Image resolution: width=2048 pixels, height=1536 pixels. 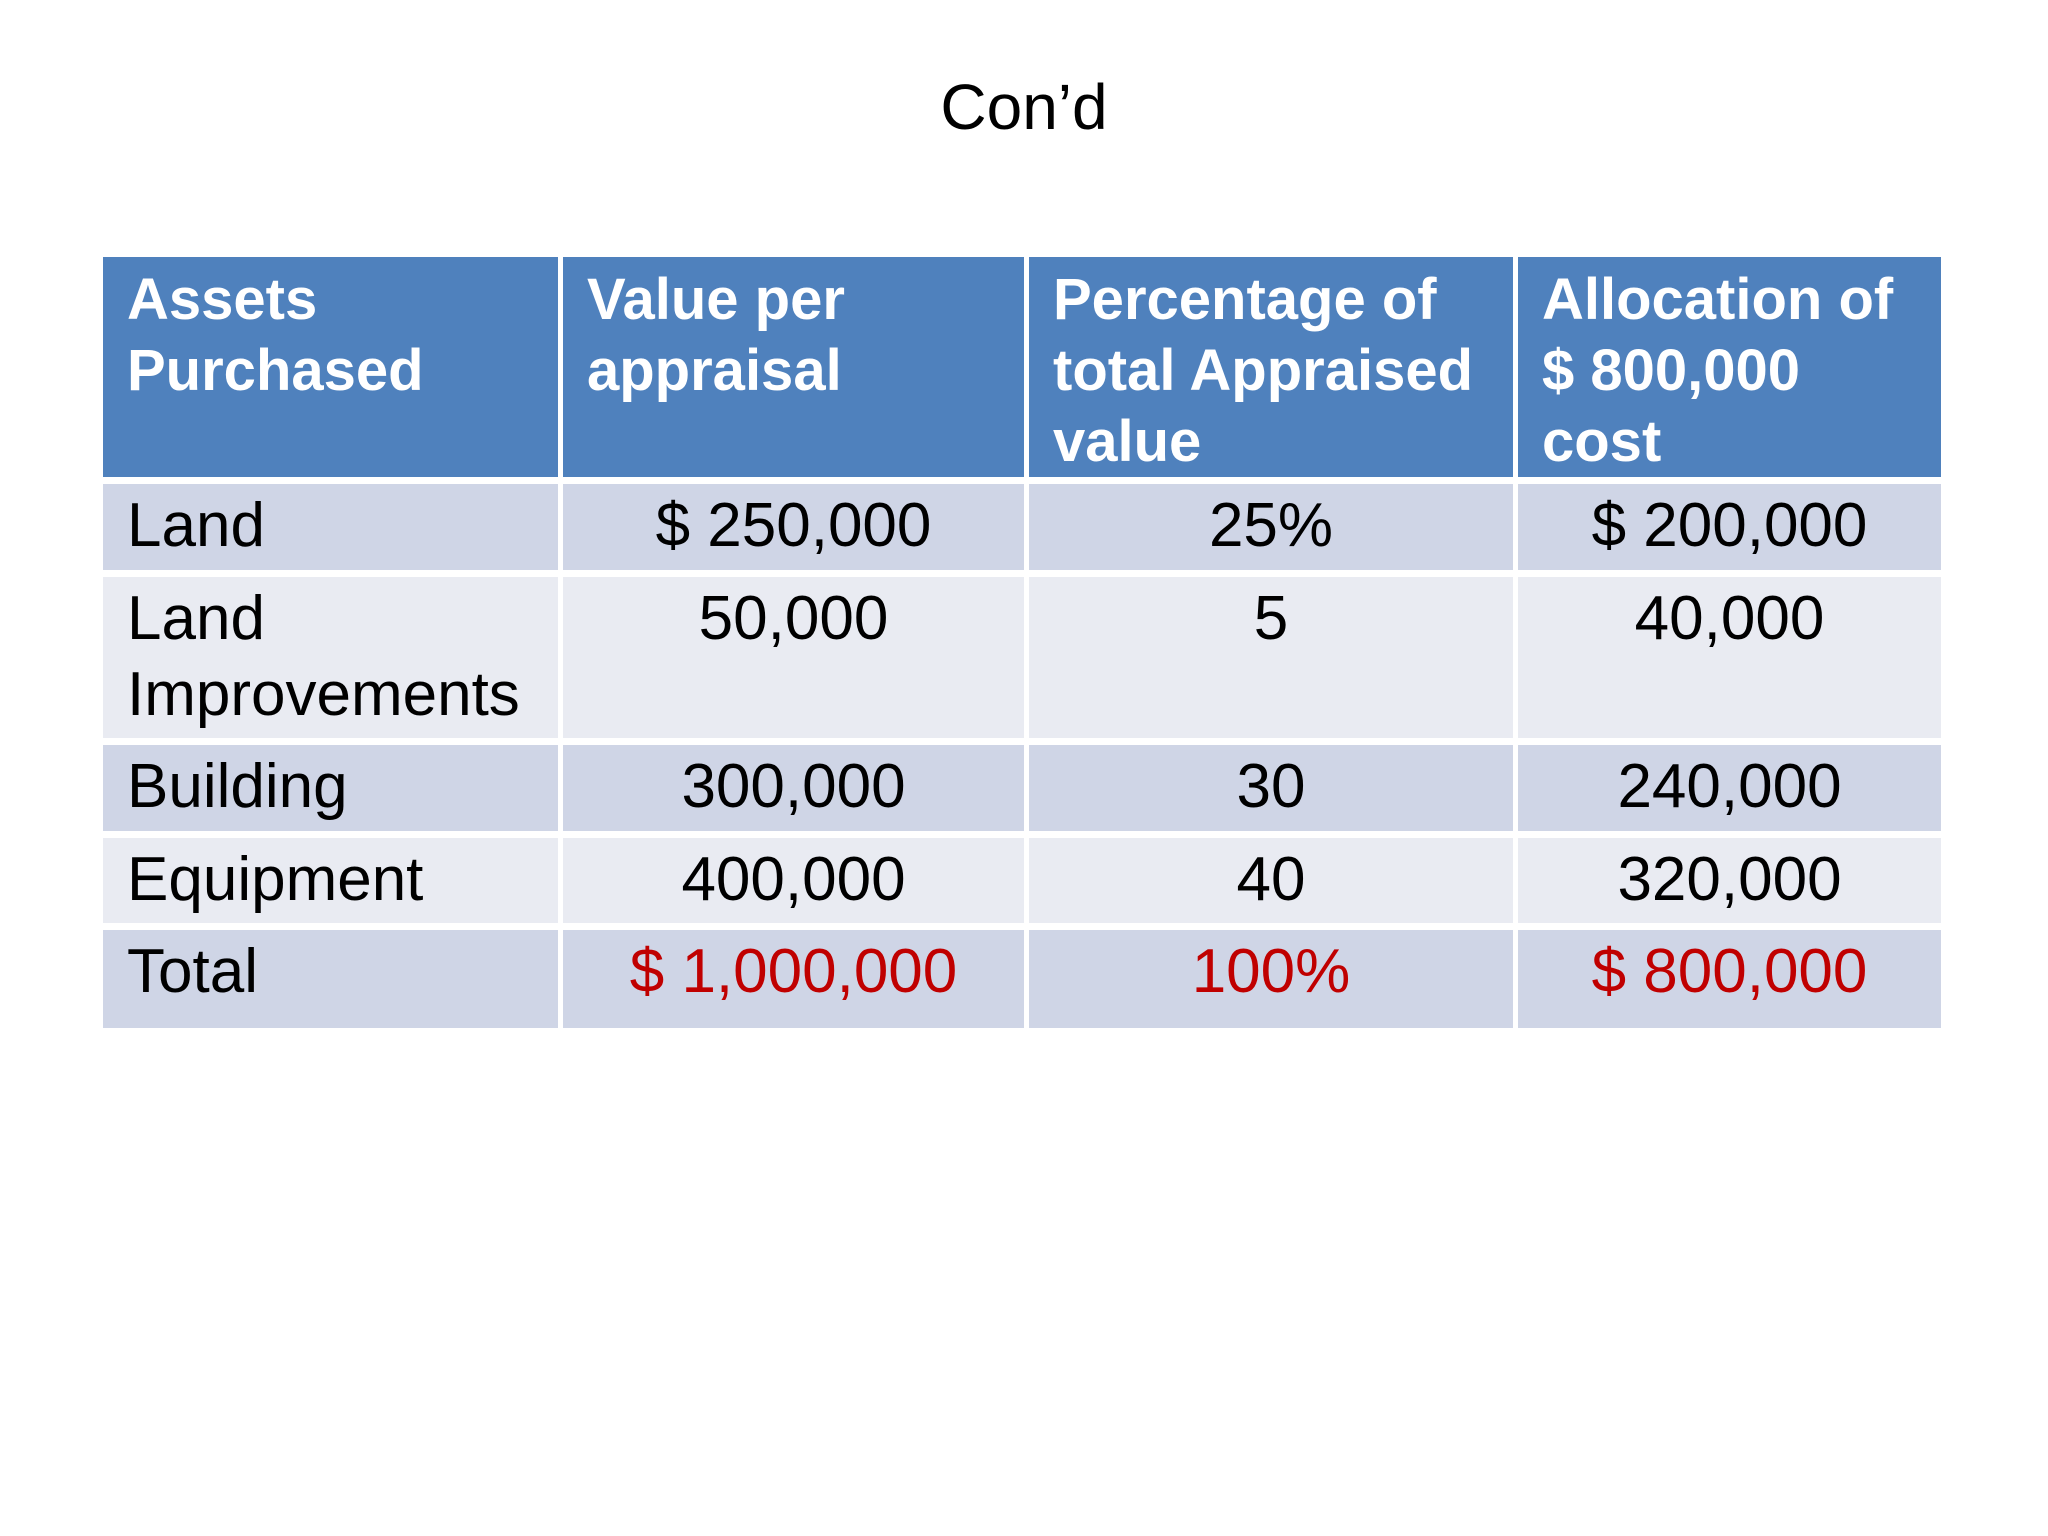 I want to click on asset-name-cell: Total, so click(x=333, y=979).